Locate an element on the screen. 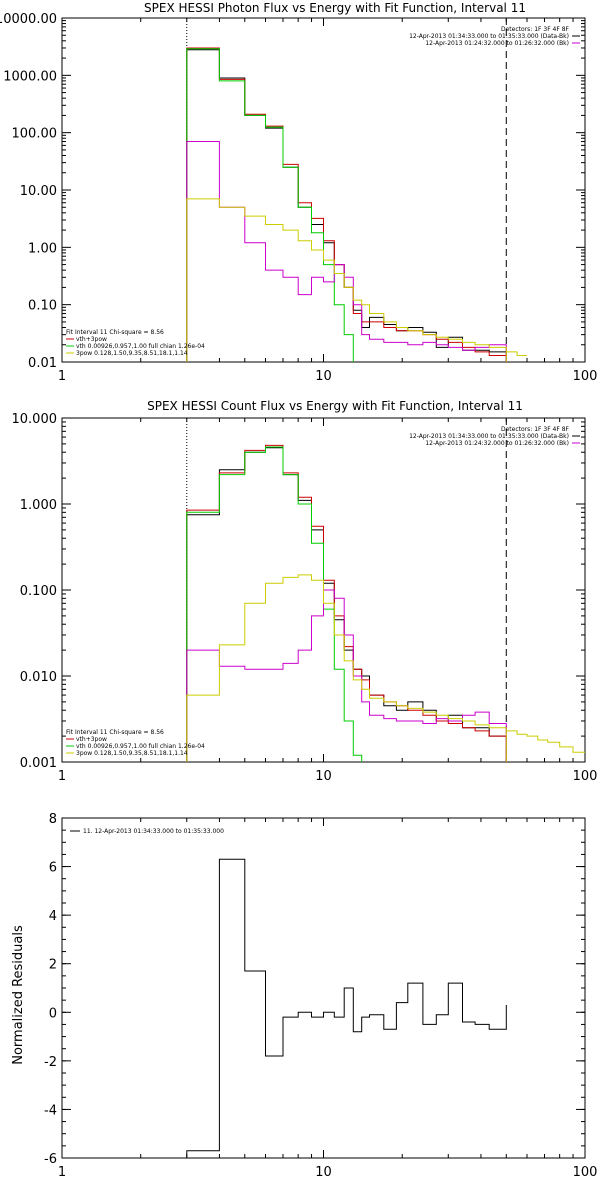  y-tick-label: -2 is located at coordinates (50, 1062).